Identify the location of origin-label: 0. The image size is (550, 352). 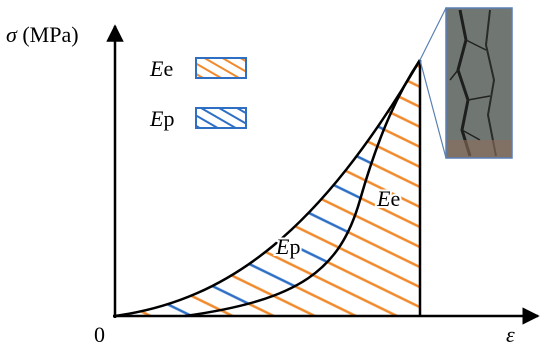
(99, 334).